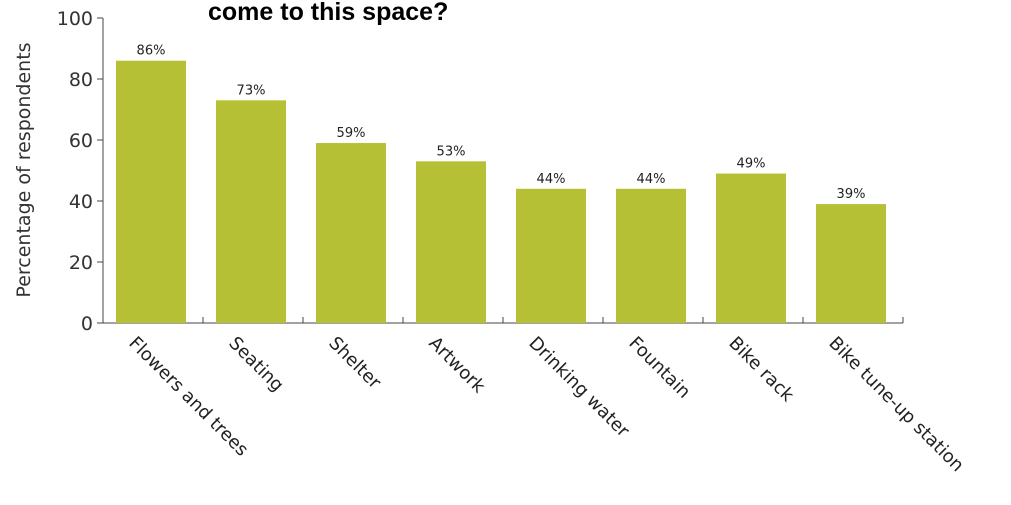 The width and height of the screenshot is (1011, 505). Describe the element at coordinates (81, 202) in the screenshot. I see `y-tick-label: 40` at that location.